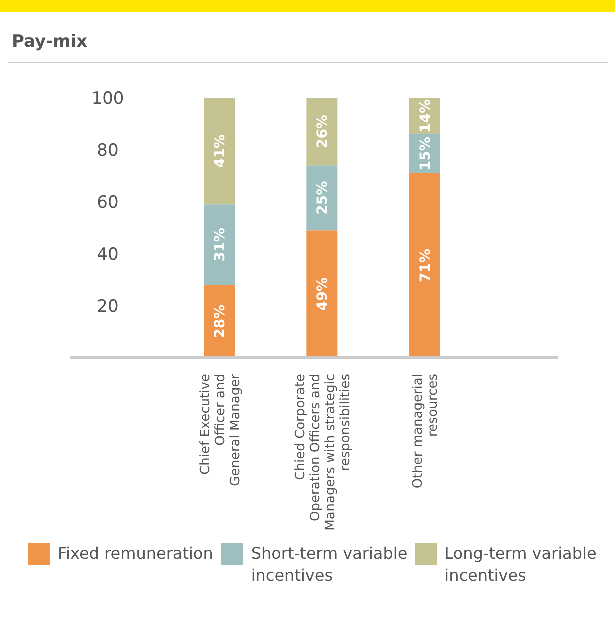 The width and height of the screenshot is (615, 628). What do you see at coordinates (426, 154) in the screenshot?
I see `data-label: 15%` at bounding box center [426, 154].